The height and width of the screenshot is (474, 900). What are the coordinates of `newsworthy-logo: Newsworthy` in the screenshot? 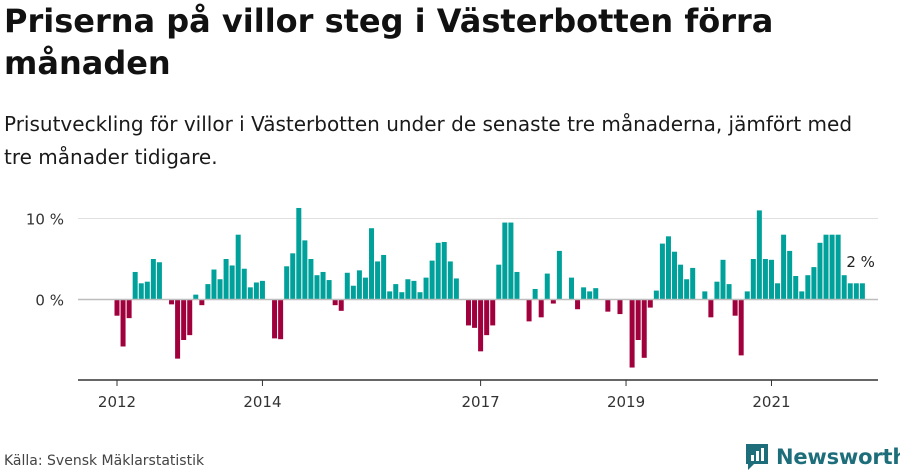 It's located at (822, 457).